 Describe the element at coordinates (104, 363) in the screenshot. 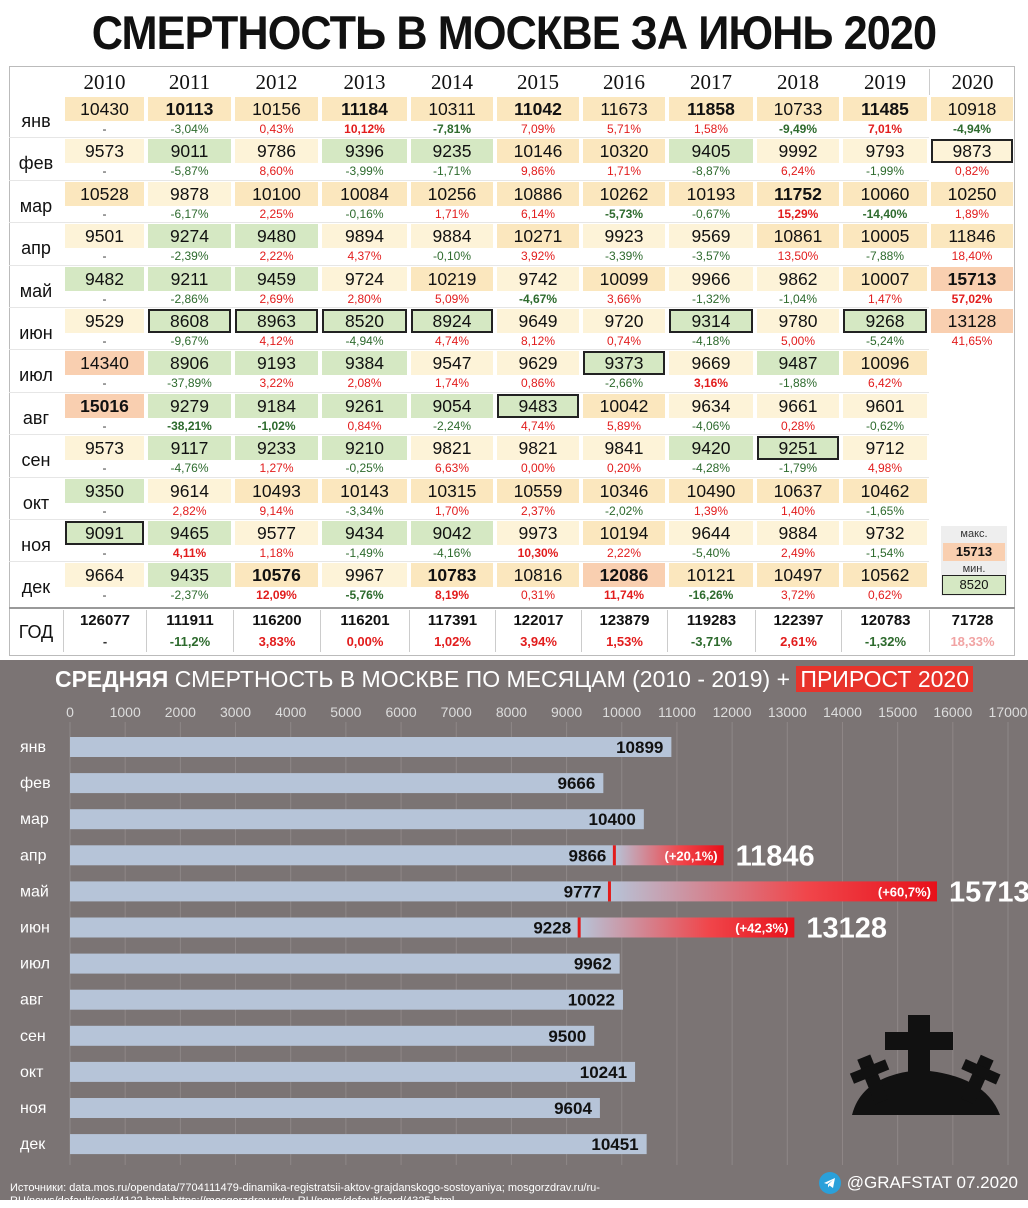

I see `table-cell: 14340` at that location.